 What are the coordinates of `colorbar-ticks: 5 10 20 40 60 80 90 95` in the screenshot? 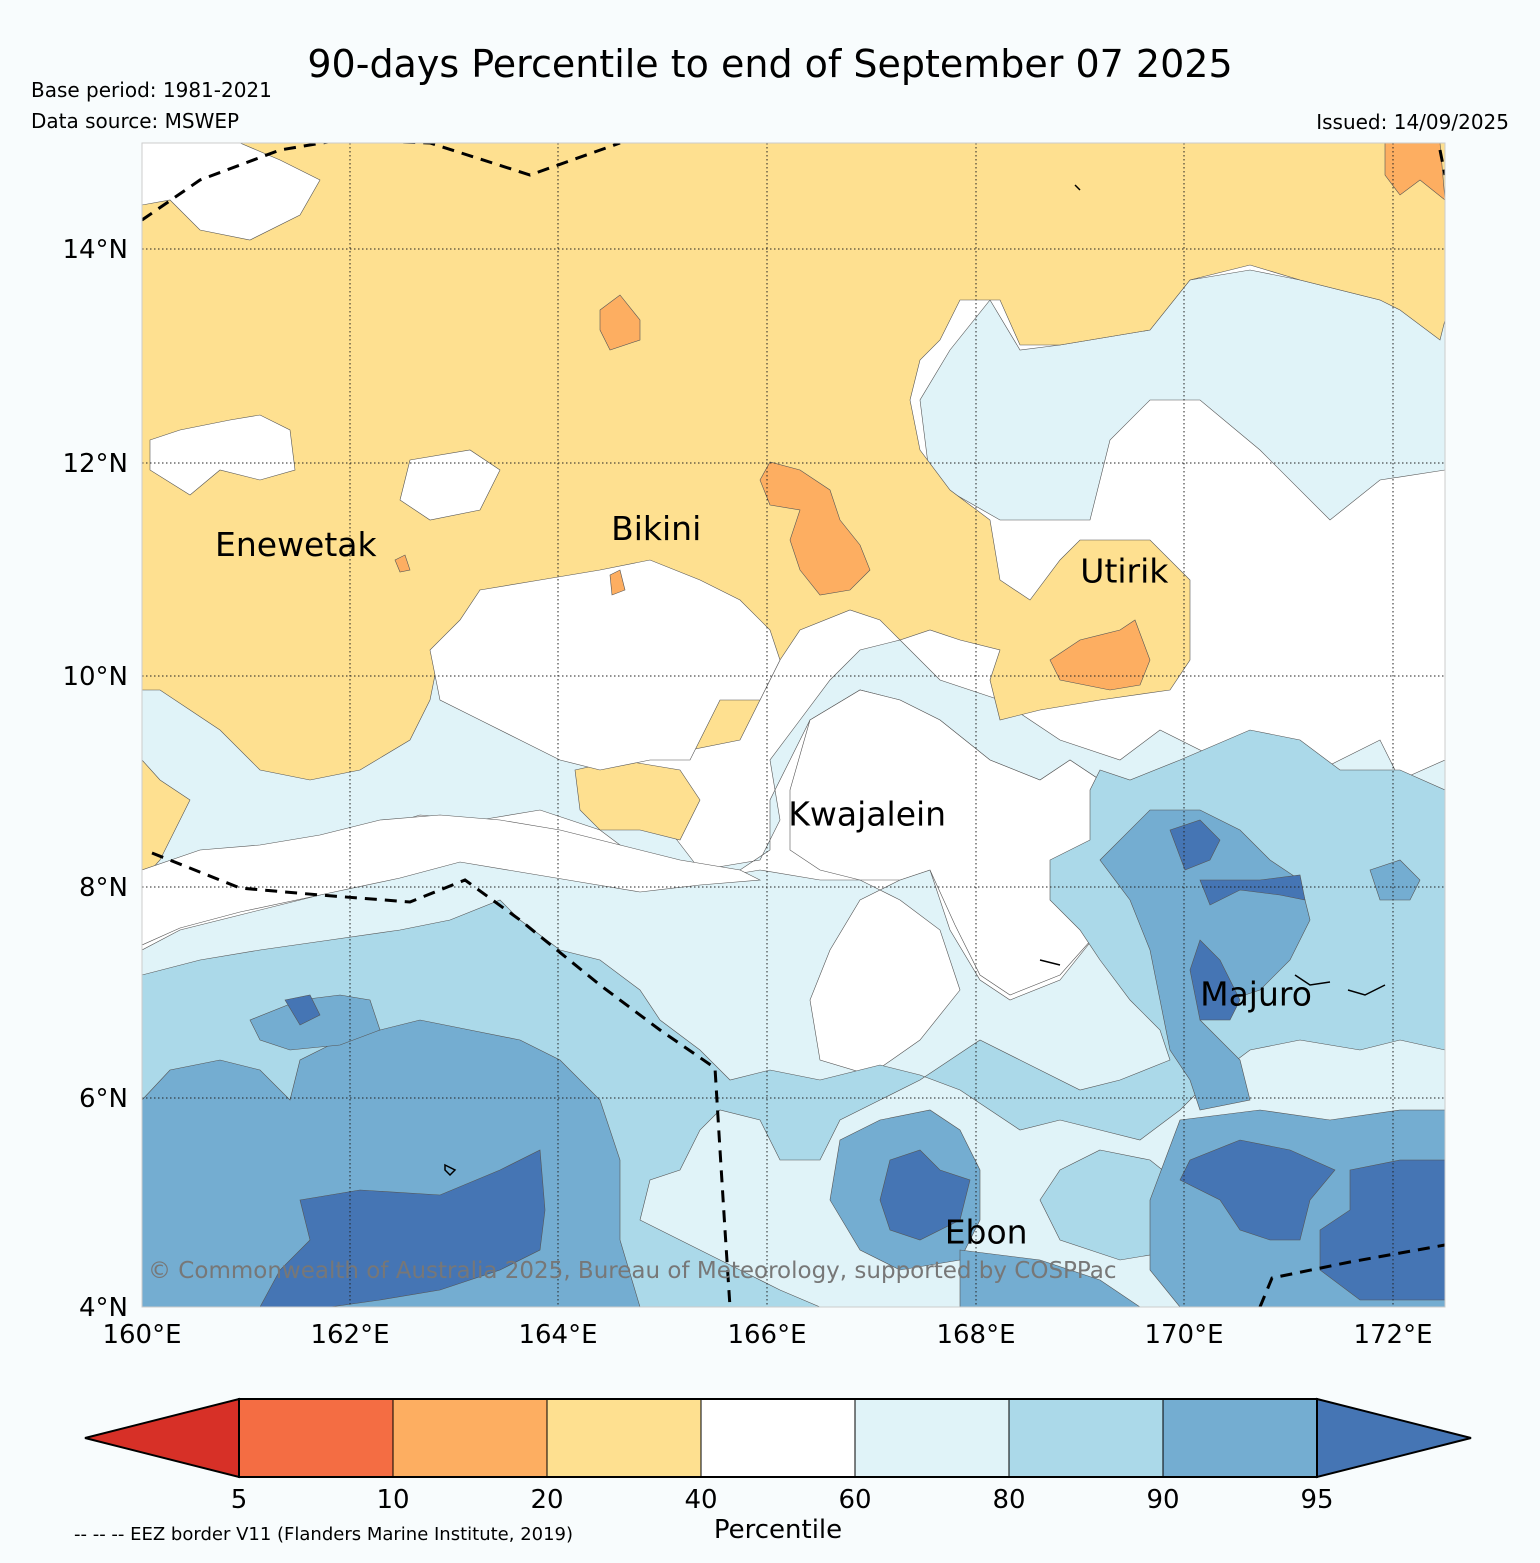 It's located at (782, 1500).